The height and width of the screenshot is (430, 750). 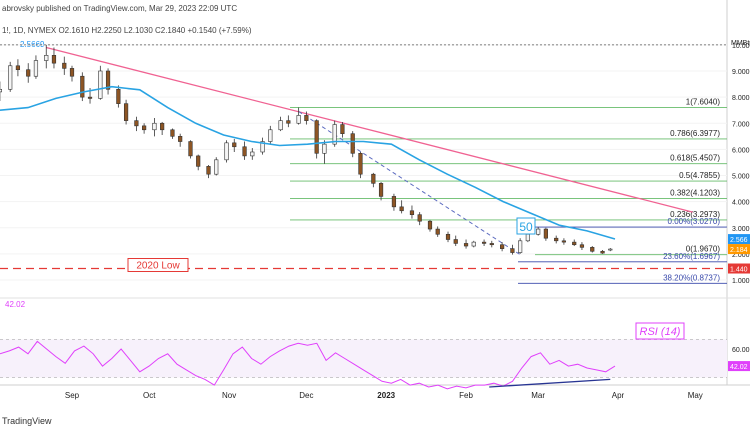 I want to click on rsi-line, so click(x=308, y=365).